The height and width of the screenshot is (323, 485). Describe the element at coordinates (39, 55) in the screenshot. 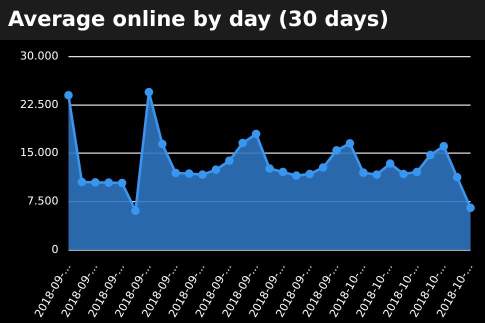

I see `y-tick-label: 30.000` at that location.